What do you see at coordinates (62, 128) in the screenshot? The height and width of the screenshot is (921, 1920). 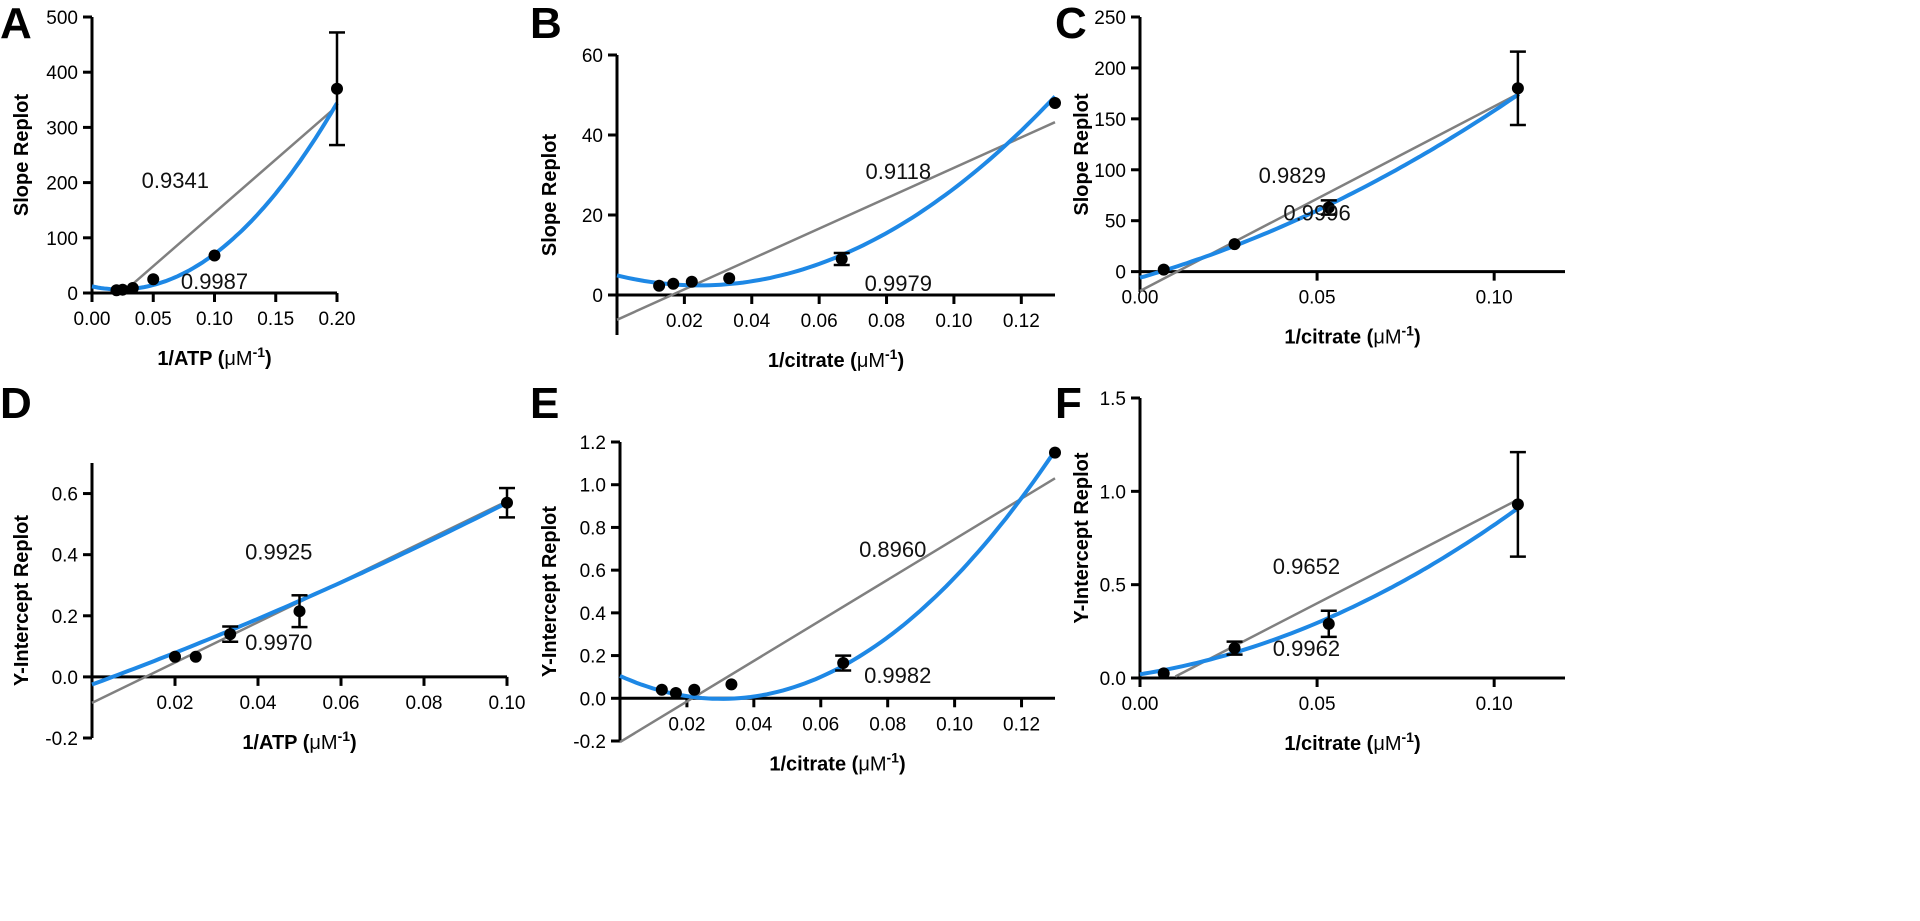 I see `y-tick-label: 300` at bounding box center [62, 128].